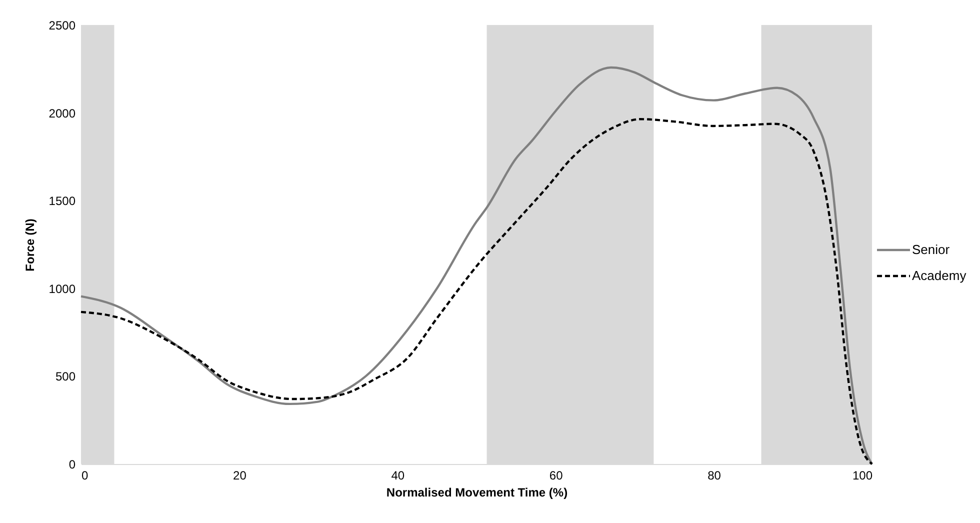 The height and width of the screenshot is (523, 980). Describe the element at coordinates (240, 475) in the screenshot. I see `x-tick-label: 20` at that location.